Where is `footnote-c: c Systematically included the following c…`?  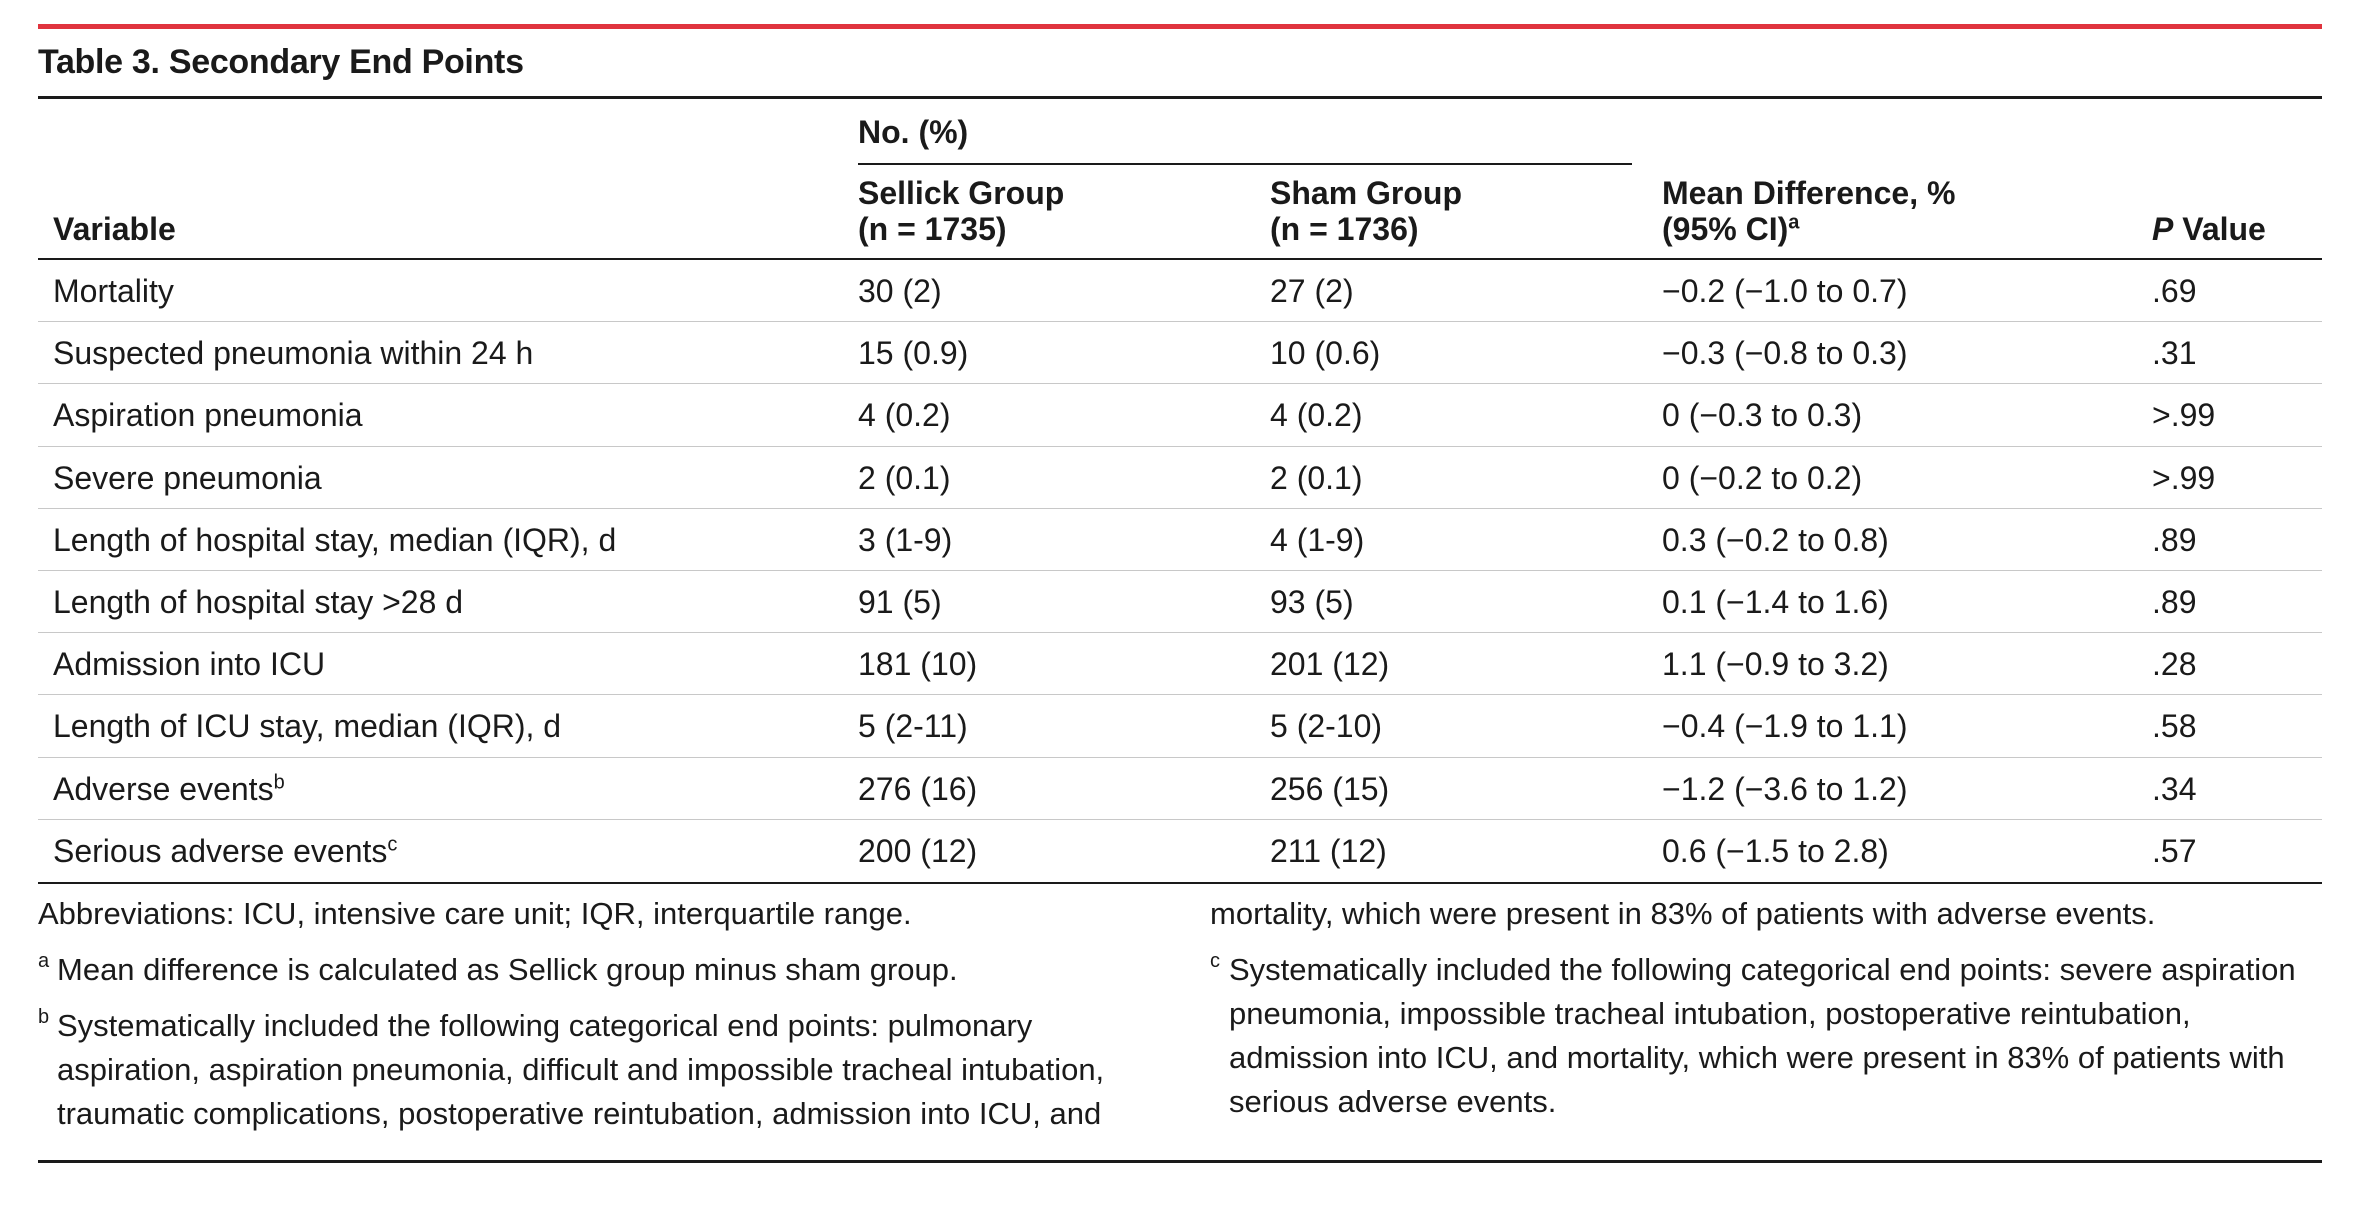 footnote-c: c Systematically included the following c… is located at coordinates (1753, 1034).